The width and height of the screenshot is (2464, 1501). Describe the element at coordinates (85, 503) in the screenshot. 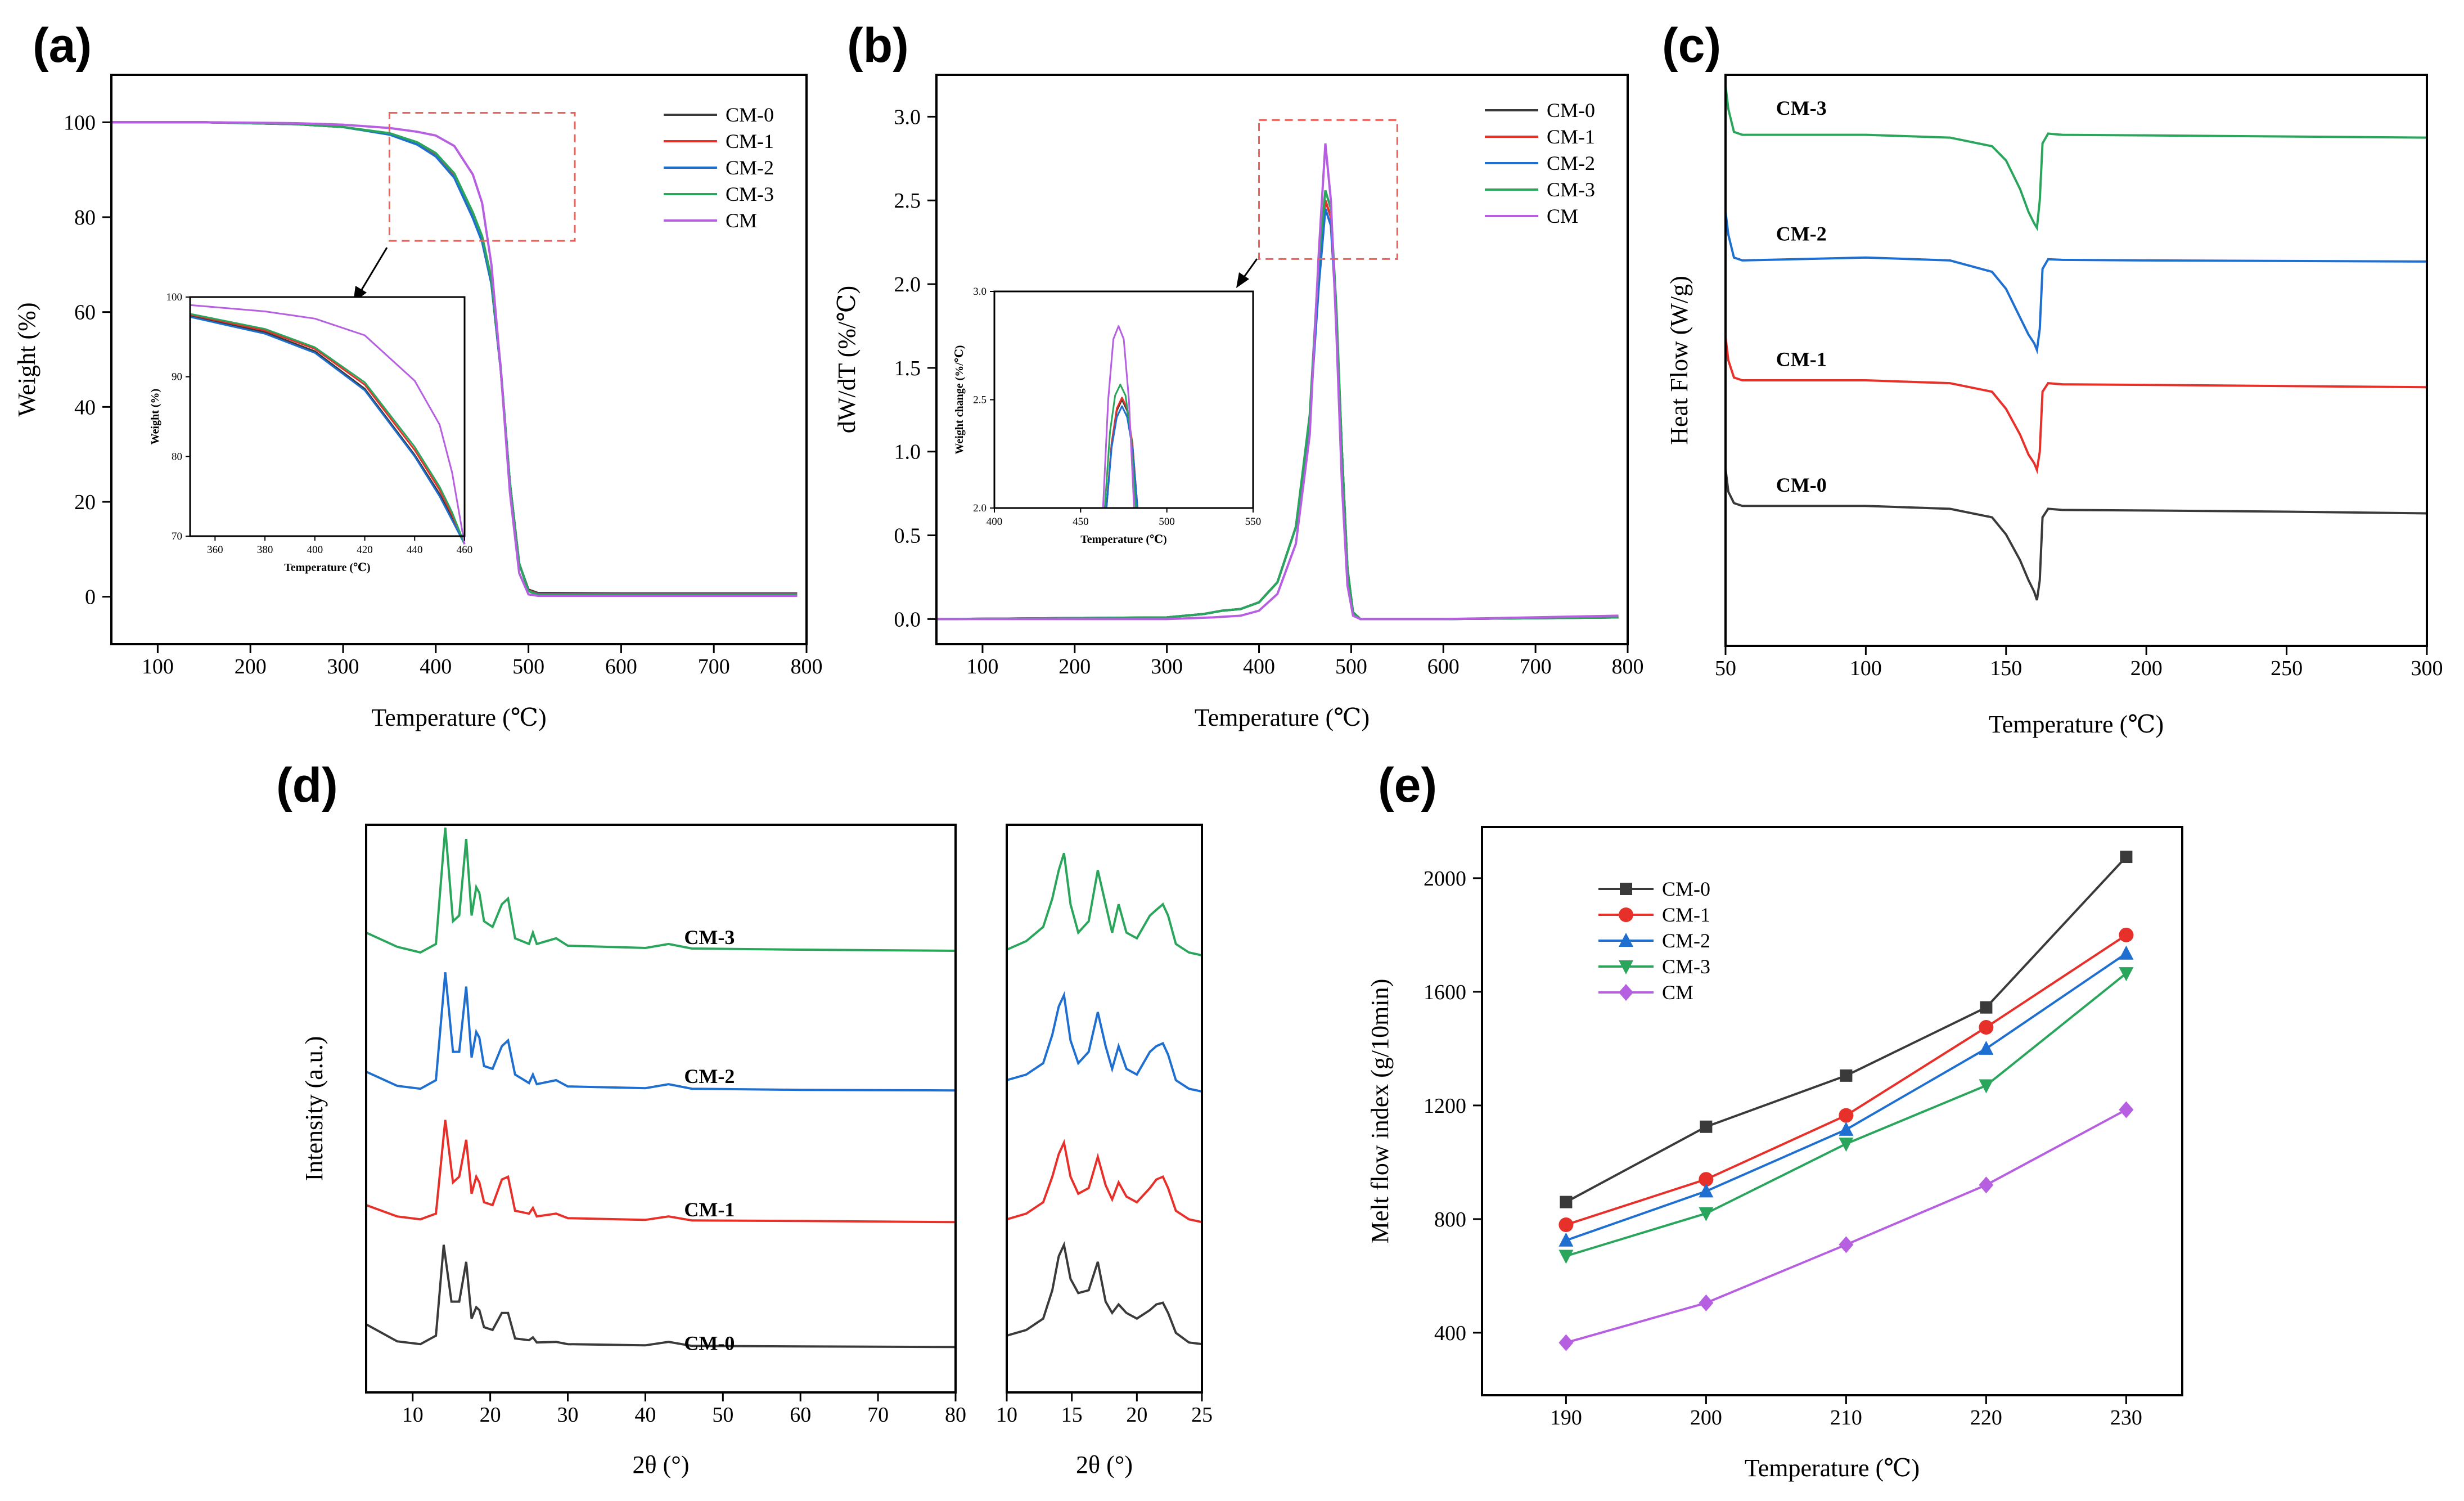

I see `y-tick-label: 20` at that location.